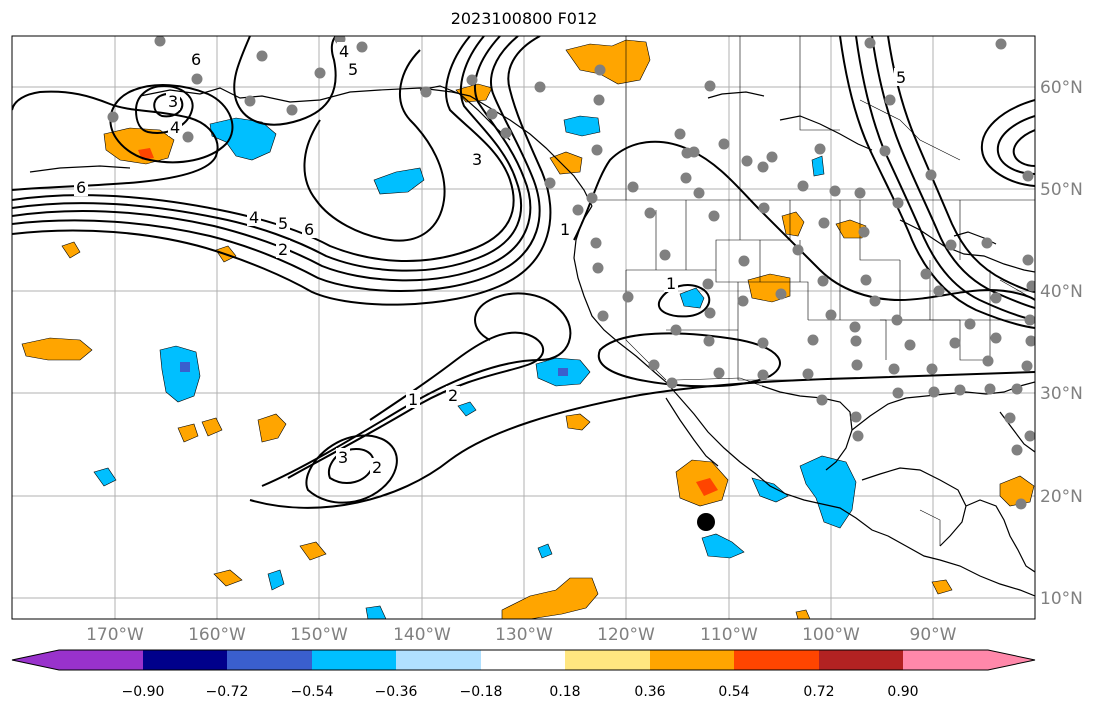 The height and width of the screenshot is (710, 1102). Describe the element at coordinates (312, 692) in the screenshot. I see `colorbar-tick-label: −0.54` at that location.